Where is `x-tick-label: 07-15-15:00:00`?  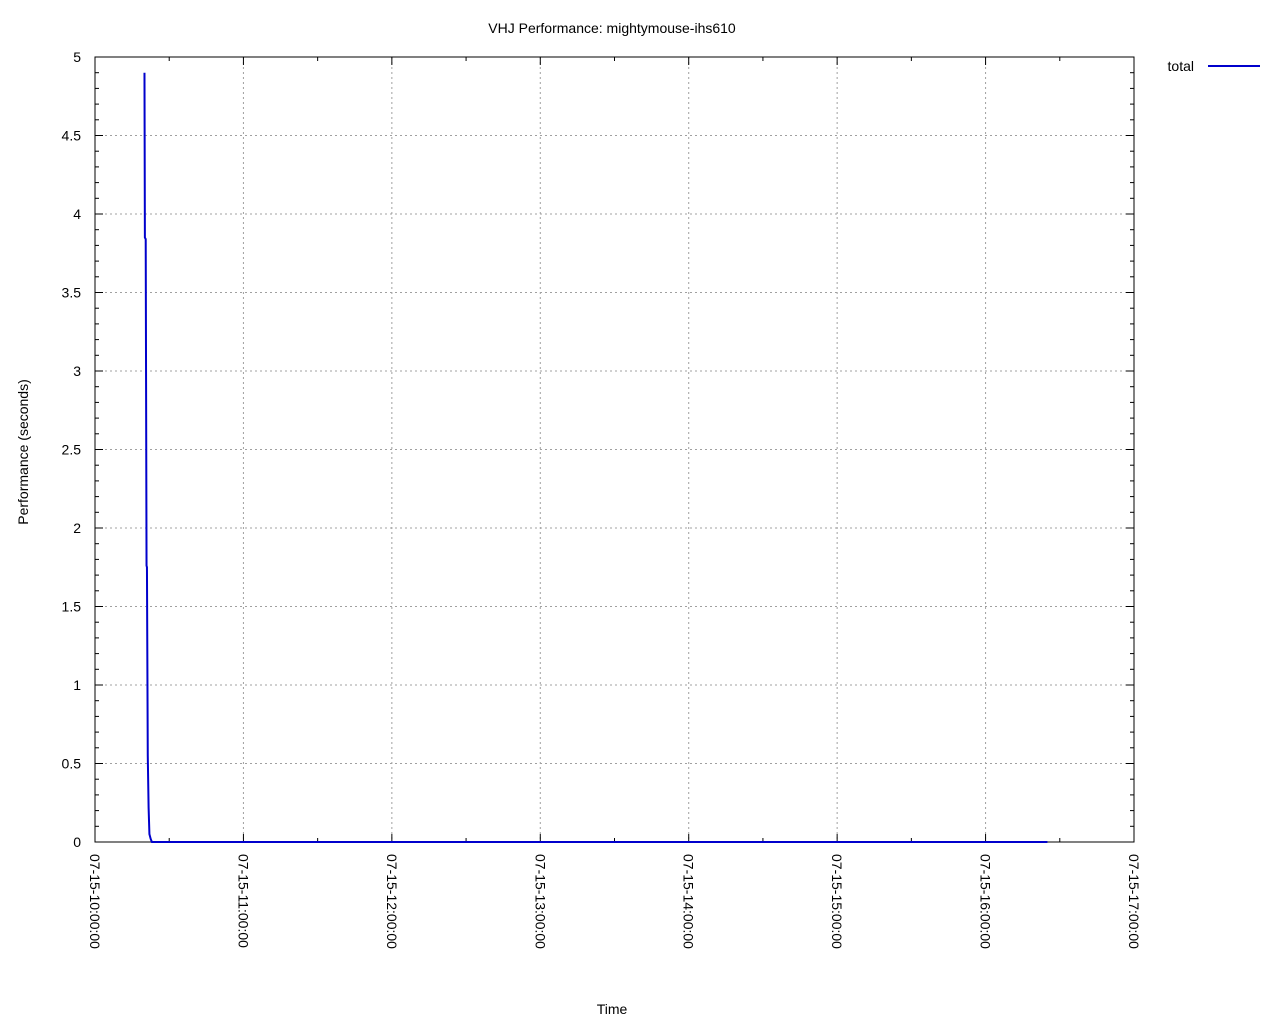 x-tick-label: 07-15-15:00:00 is located at coordinates (837, 901).